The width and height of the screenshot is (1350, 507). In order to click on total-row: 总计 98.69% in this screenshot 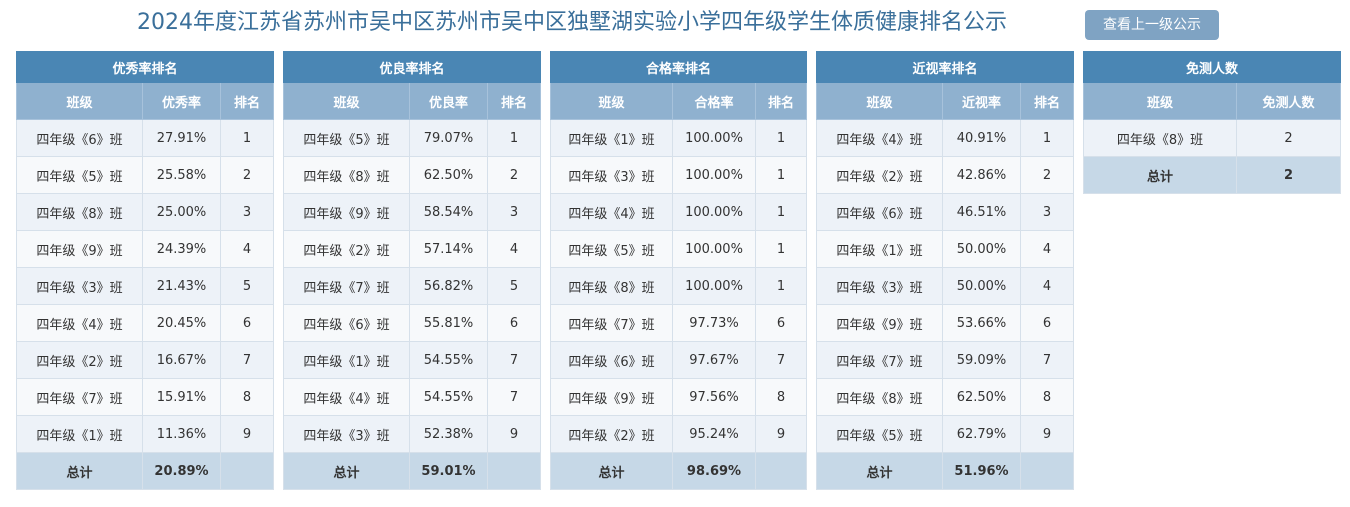, I will do `click(679, 471)`.